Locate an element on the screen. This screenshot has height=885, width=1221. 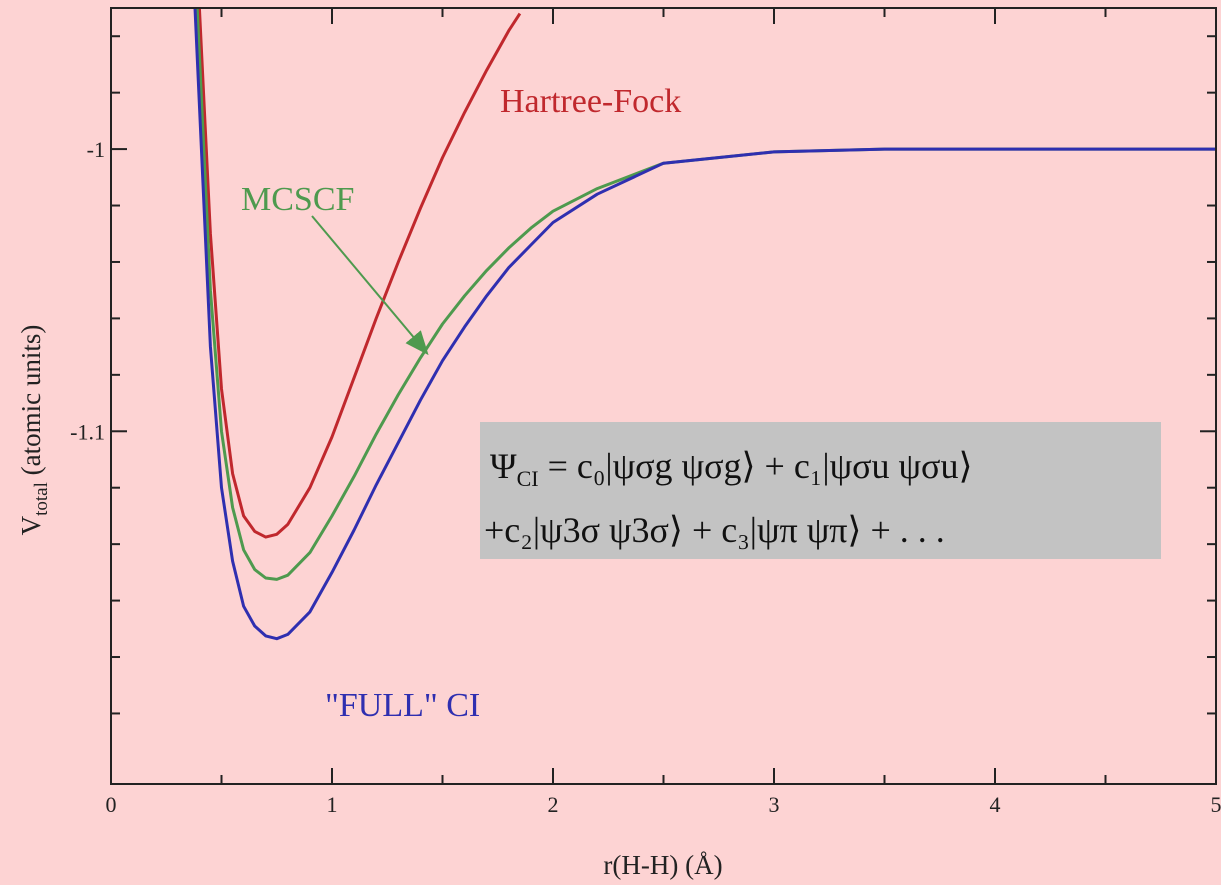
x-tick-label: 2 is located at coordinates (553, 804).